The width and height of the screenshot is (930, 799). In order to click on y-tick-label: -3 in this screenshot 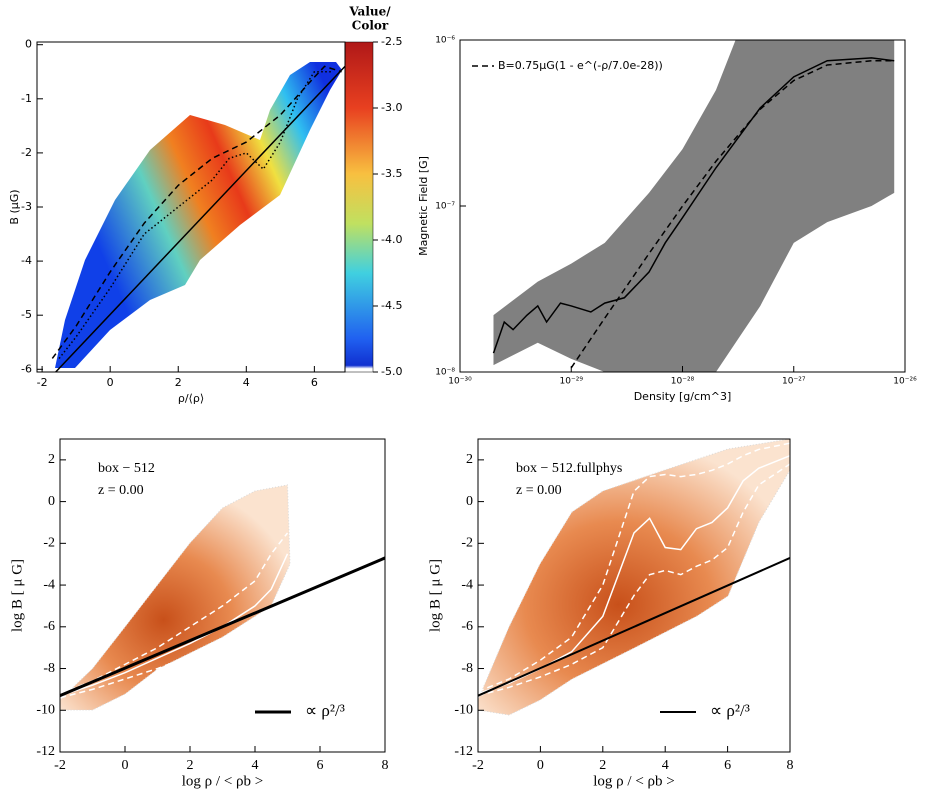, I will do `click(26, 206)`.